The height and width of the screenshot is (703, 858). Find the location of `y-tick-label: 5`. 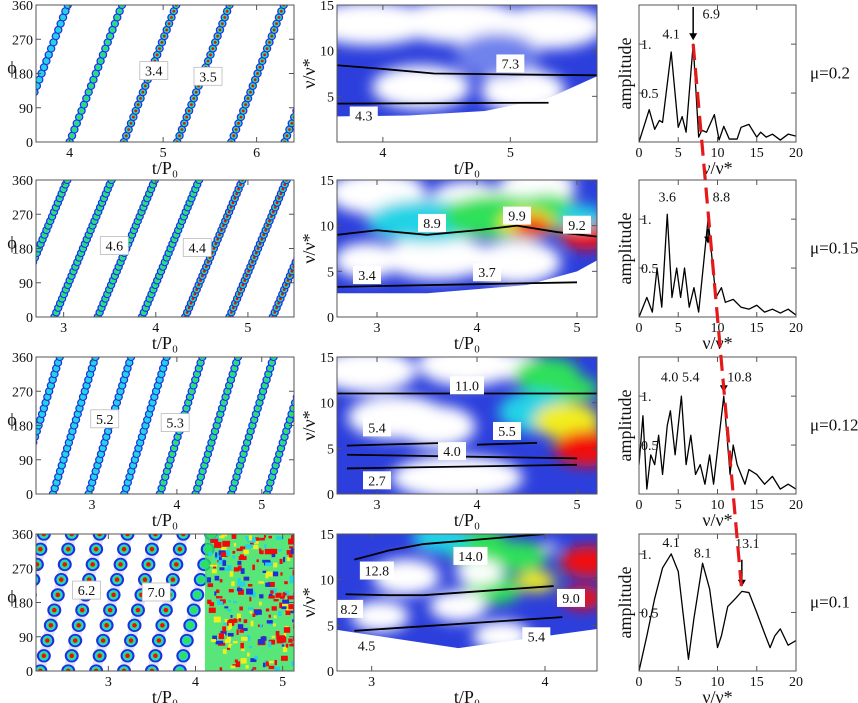

y-tick-label: 5 is located at coordinates (330, 449).